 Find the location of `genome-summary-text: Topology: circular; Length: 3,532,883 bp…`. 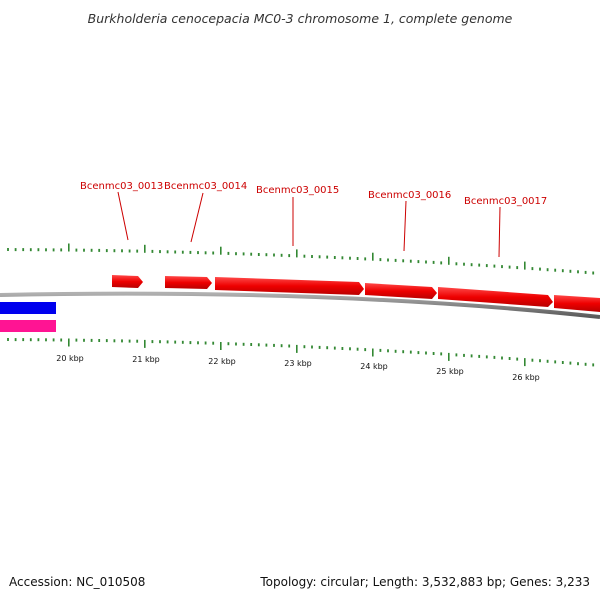

genome-summary-text: Topology: circular; Length: 3,532,883 bp… is located at coordinates (424, 582).